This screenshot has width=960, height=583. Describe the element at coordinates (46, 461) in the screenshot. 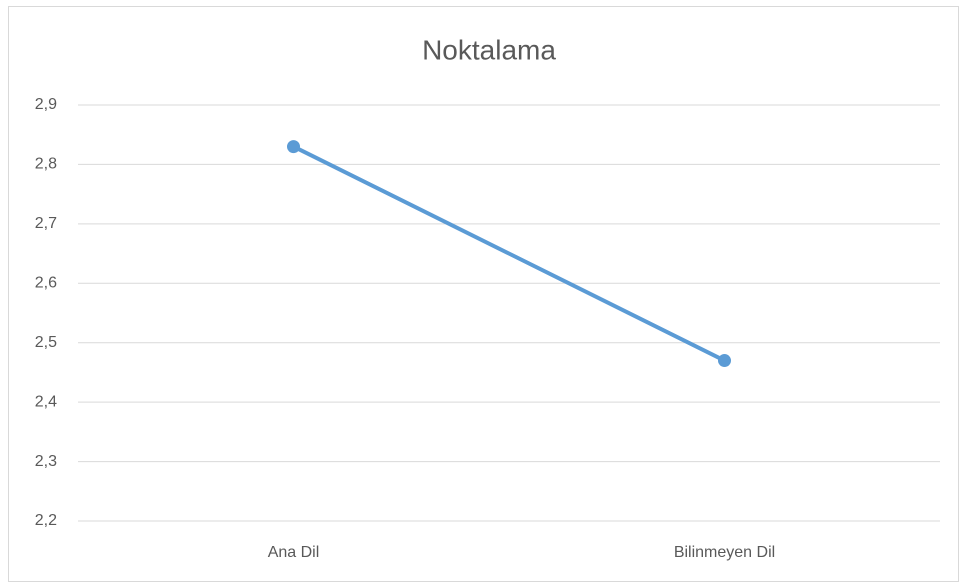

I see `y-tick-label: 2,3` at that location.